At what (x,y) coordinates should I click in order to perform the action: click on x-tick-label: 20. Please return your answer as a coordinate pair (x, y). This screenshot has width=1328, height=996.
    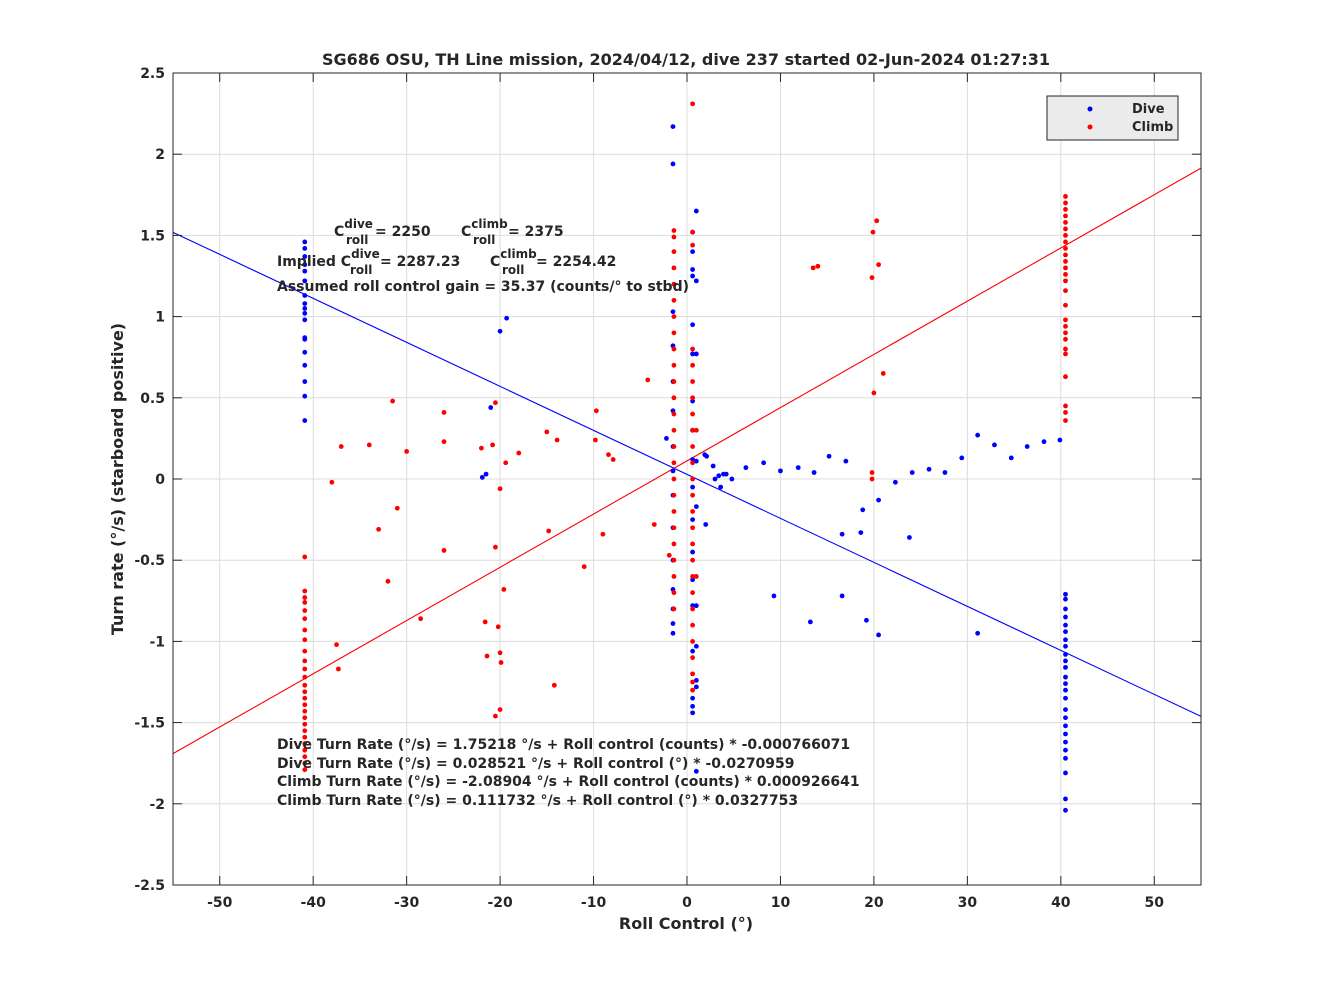
    Looking at the image, I should click on (874, 903).